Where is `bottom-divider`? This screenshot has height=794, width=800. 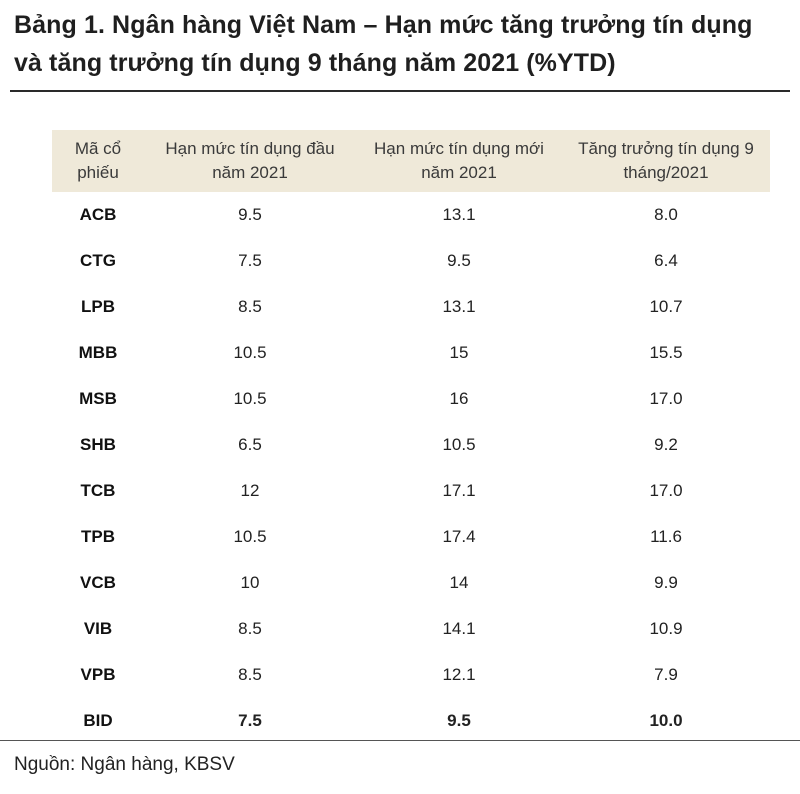 bottom-divider is located at coordinates (400, 740).